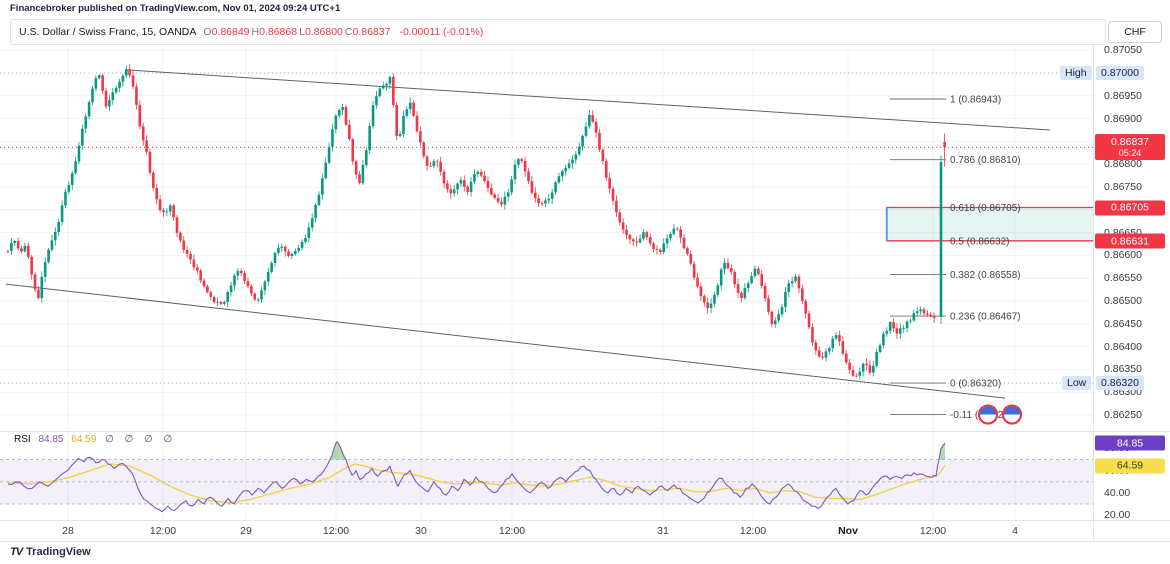 The height and width of the screenshot is (564, 1170). What do you see at coordinates (1123, 369) in the screenshot?
I see `price-axis-tick: 0.86350` at bounding box center [1123, 369].